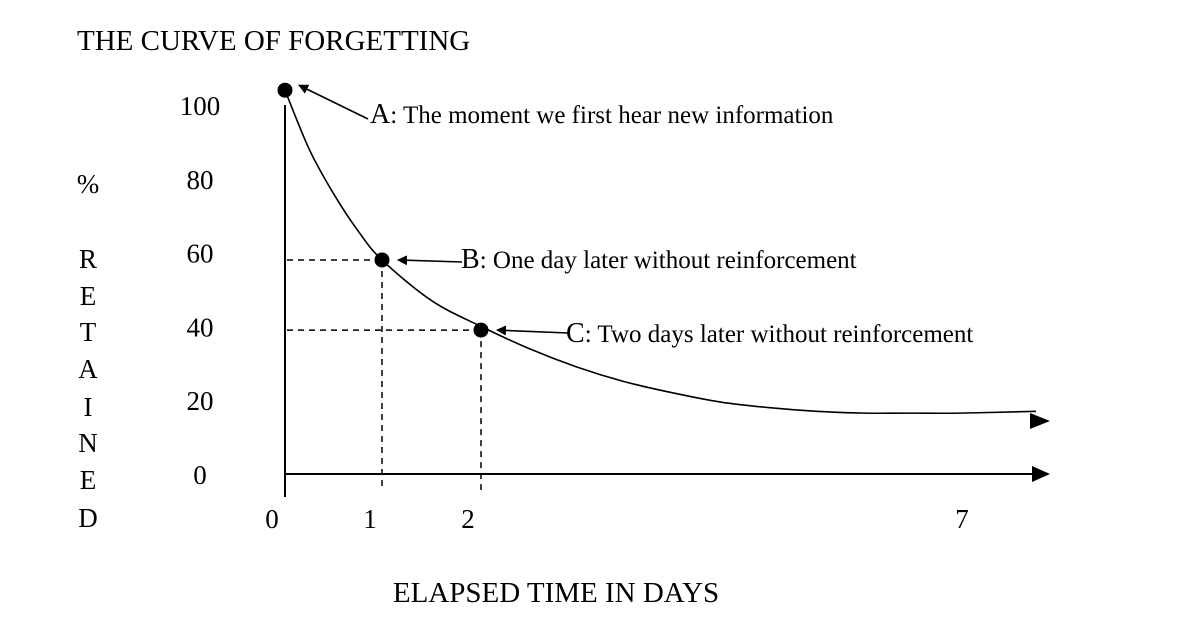 Image resolution: width=1200 pixels, height=630 pixels. What do you see at coordinates (273, 41) in the screenshot?
I see `chart-title: THE CURVE OF FORGETTING` at bounding box center [273, 41].